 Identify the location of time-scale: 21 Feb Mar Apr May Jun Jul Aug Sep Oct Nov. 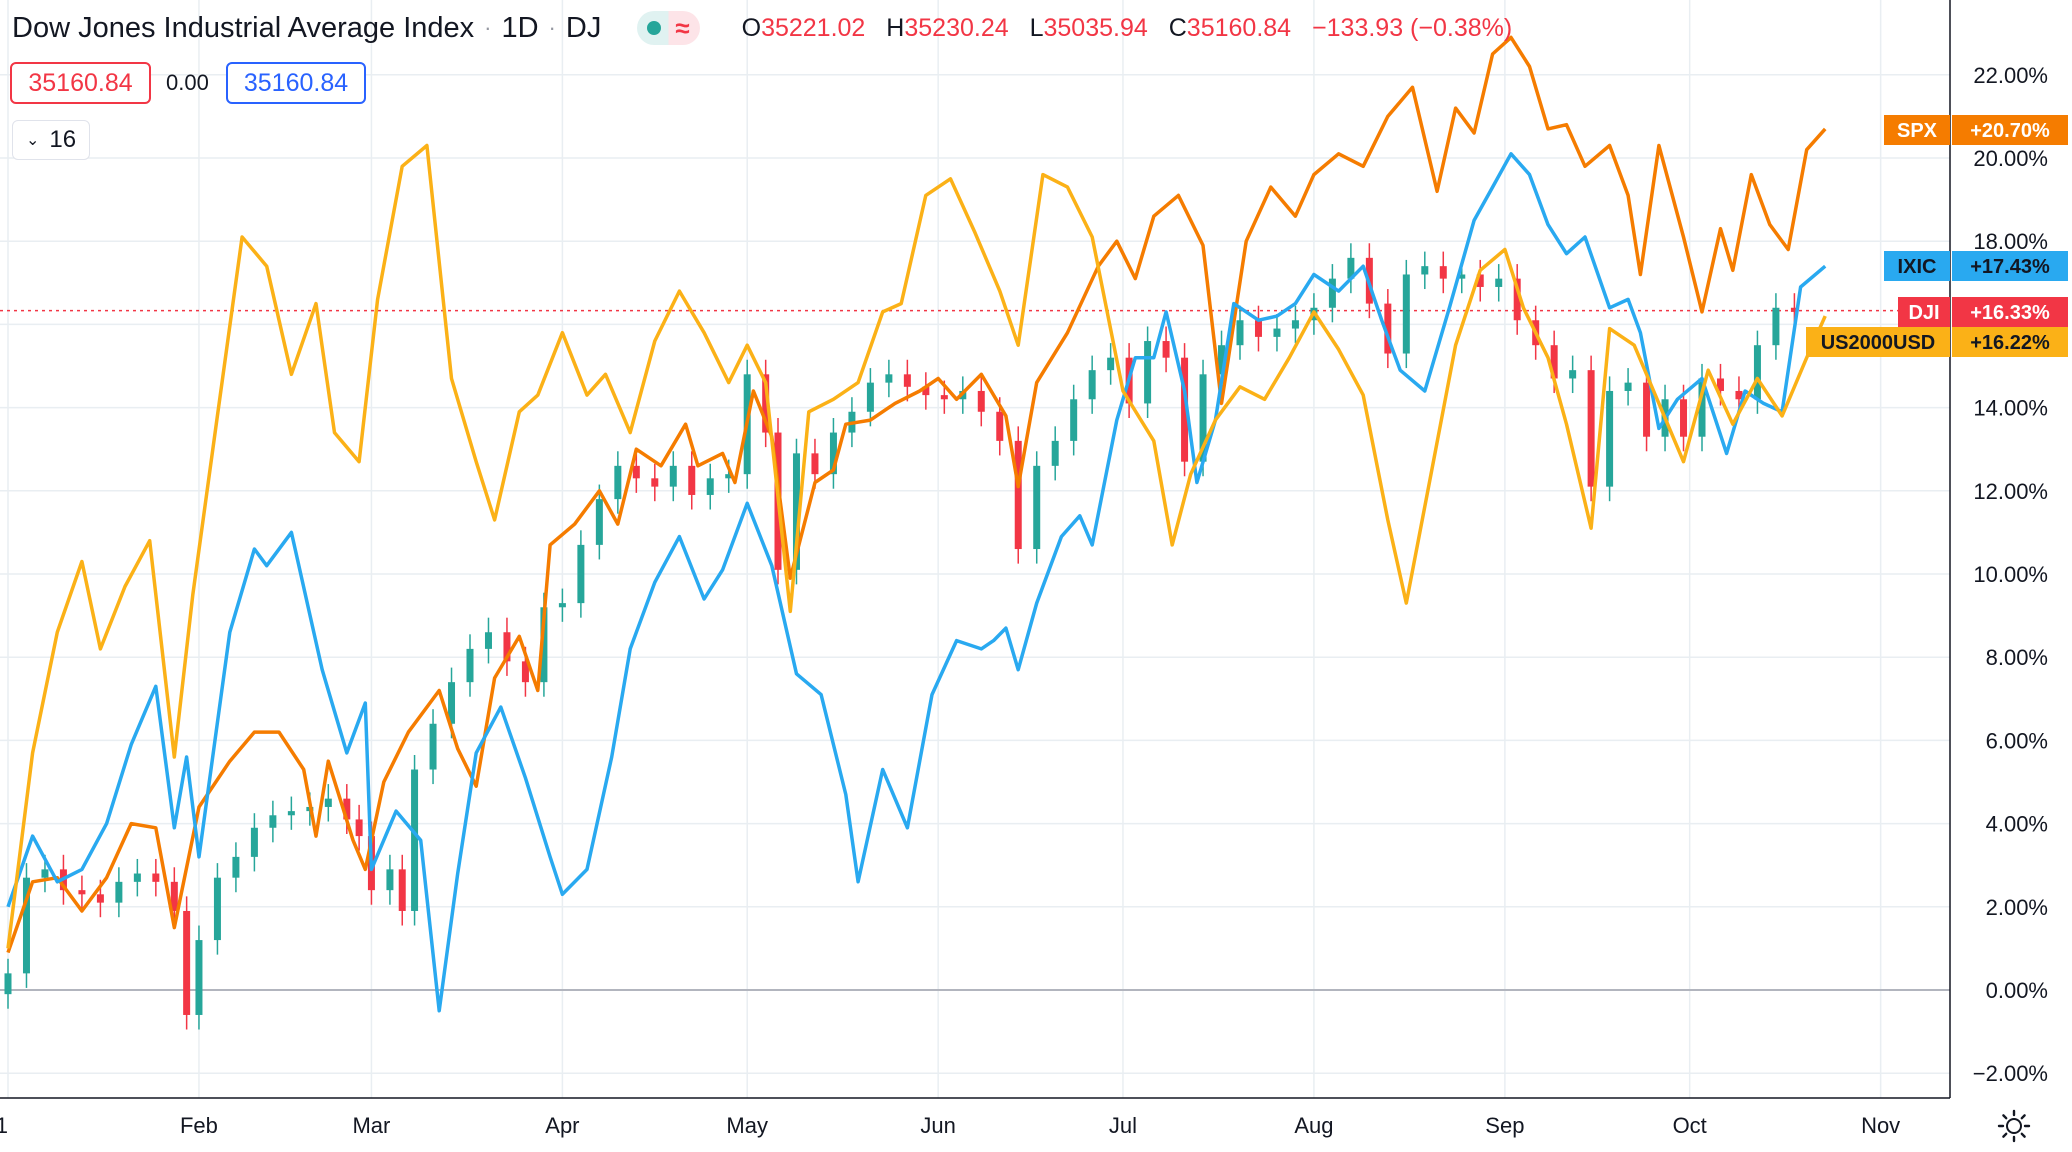
(975, 1117).